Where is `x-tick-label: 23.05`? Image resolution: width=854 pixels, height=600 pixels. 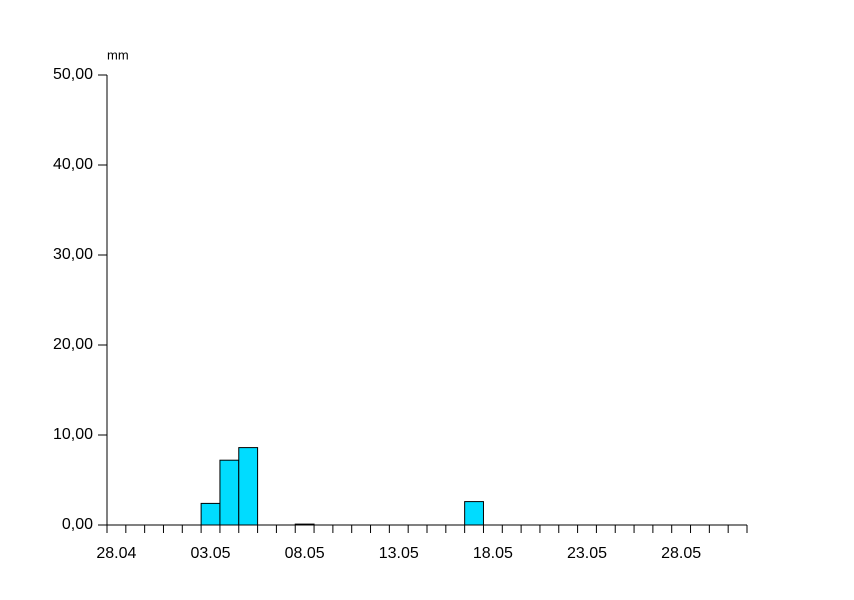
x-tick-label: 23.05 is located at coordinates (587, 553).